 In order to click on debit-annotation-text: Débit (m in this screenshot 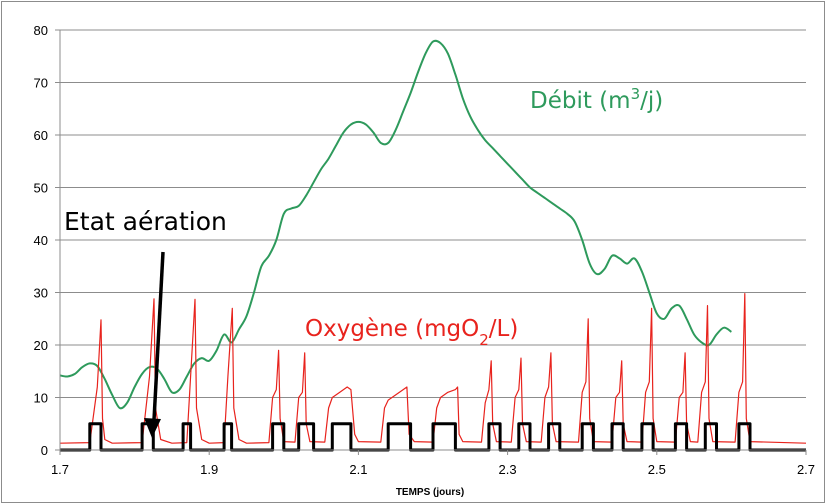, I will do `click(580, 101)`.